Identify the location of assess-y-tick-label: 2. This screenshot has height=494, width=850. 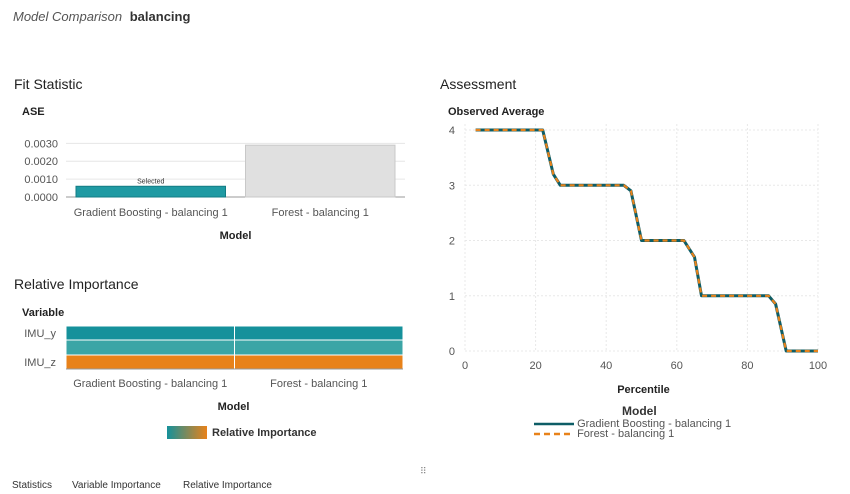
(452, 242).